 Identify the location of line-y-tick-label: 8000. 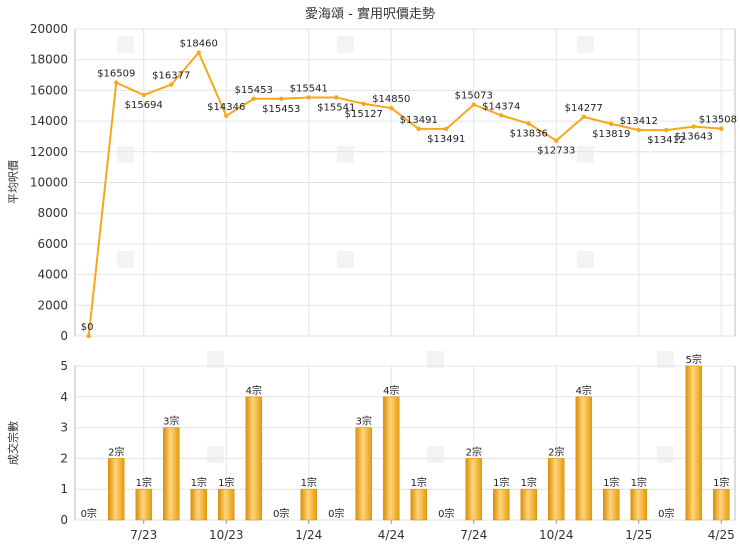
(52, 213).